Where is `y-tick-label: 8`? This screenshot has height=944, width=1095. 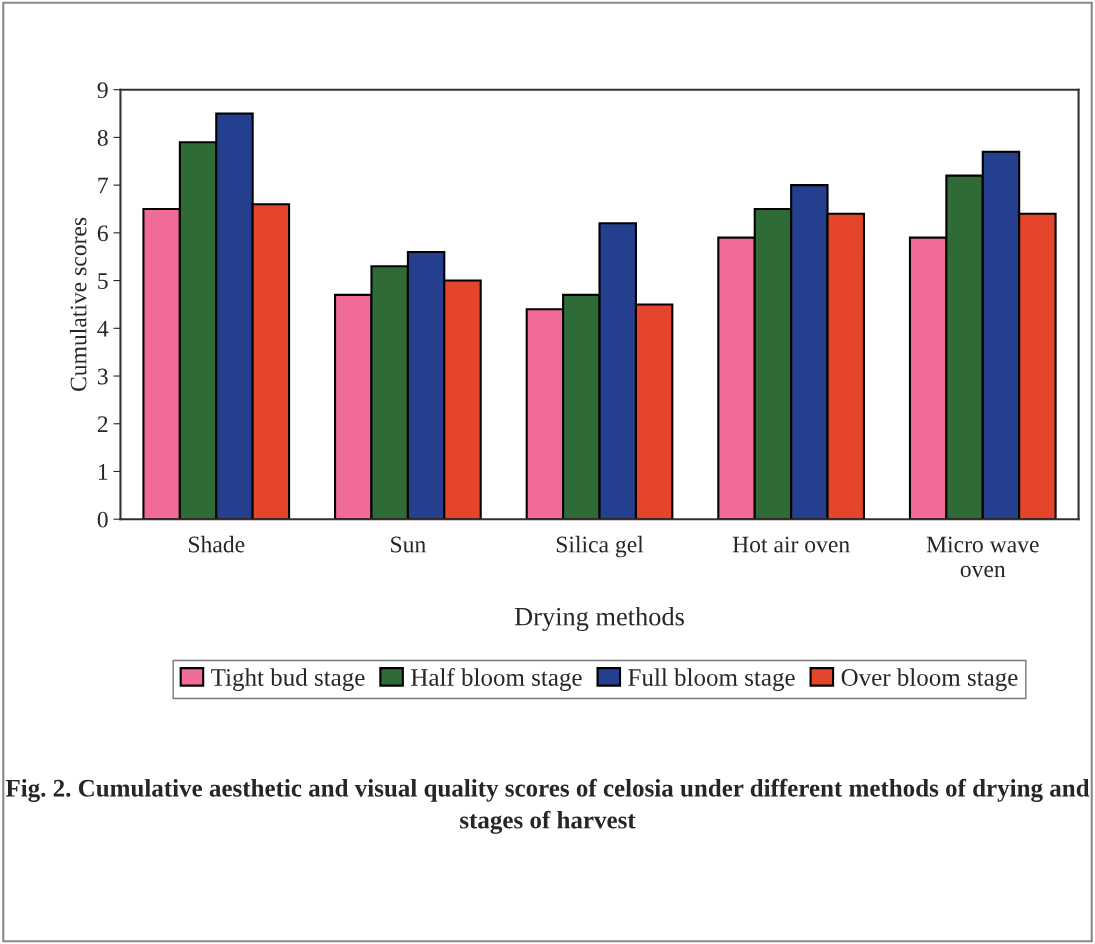 y-tick-label: 8 is located at coordinates (102, 137).